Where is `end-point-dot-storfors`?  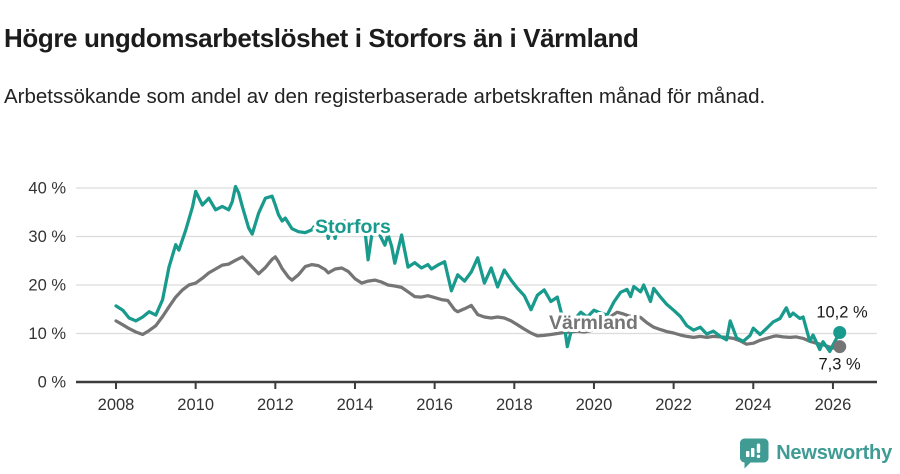 end-point-dot-storfors is located at coordinates (840, 333).